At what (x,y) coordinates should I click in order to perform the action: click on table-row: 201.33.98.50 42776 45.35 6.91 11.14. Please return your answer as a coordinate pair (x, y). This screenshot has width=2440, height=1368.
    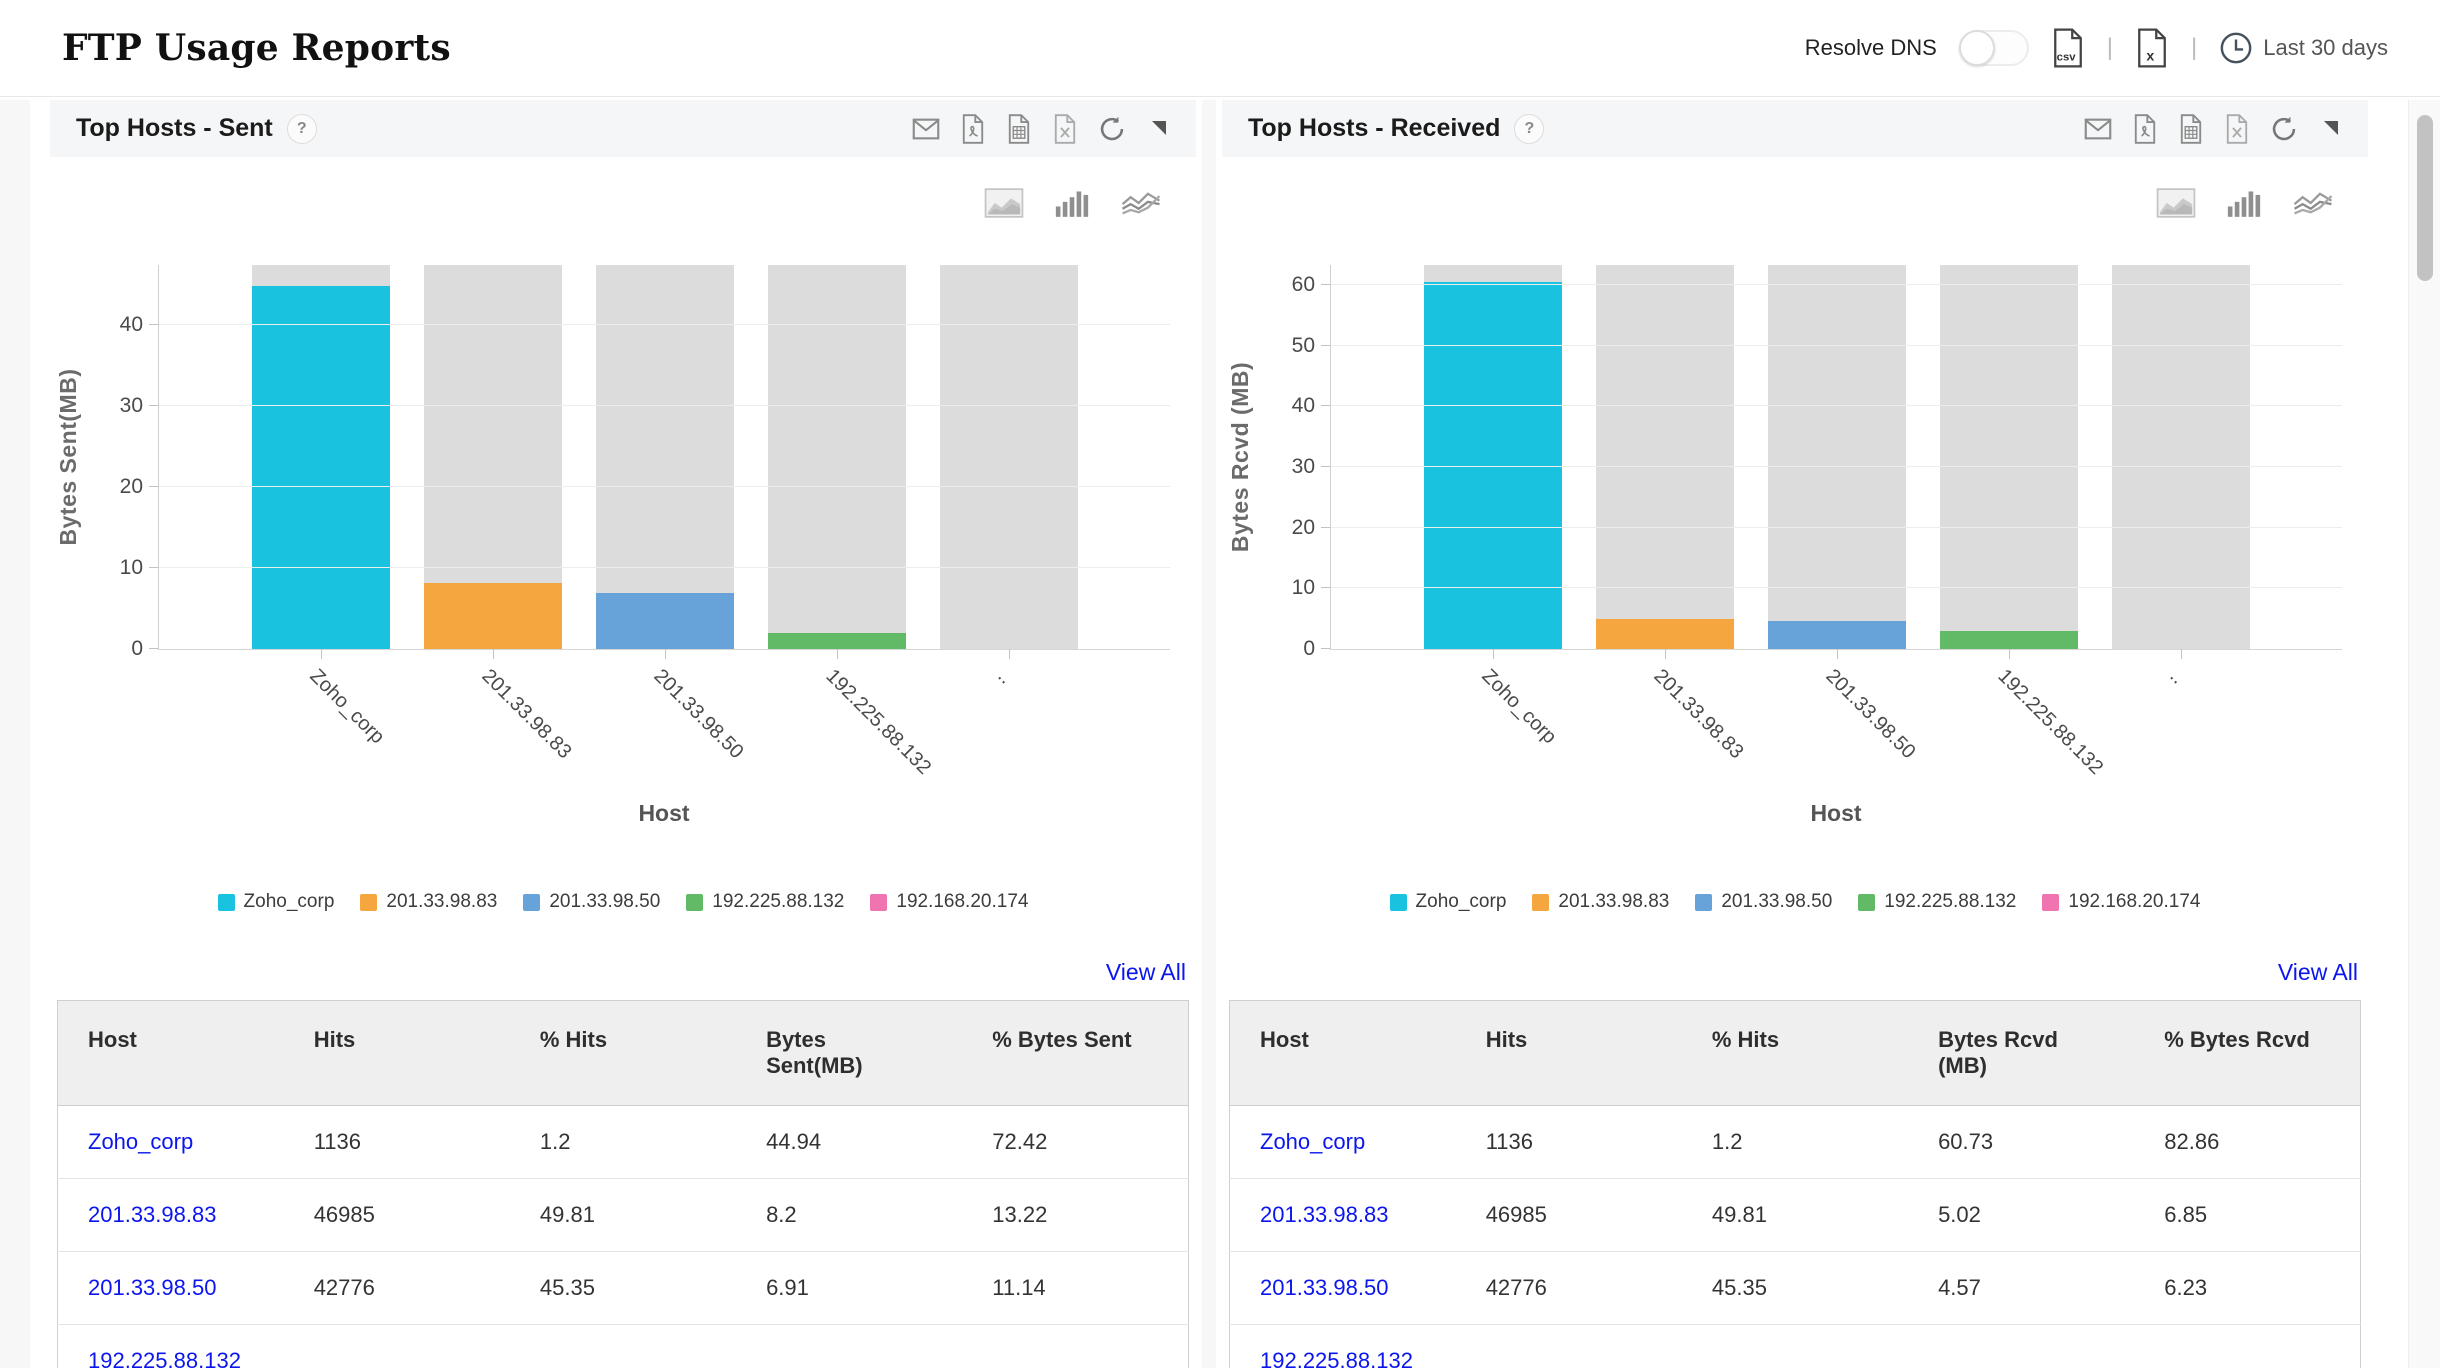
    Looking at the image, I should click on (623, 1288).